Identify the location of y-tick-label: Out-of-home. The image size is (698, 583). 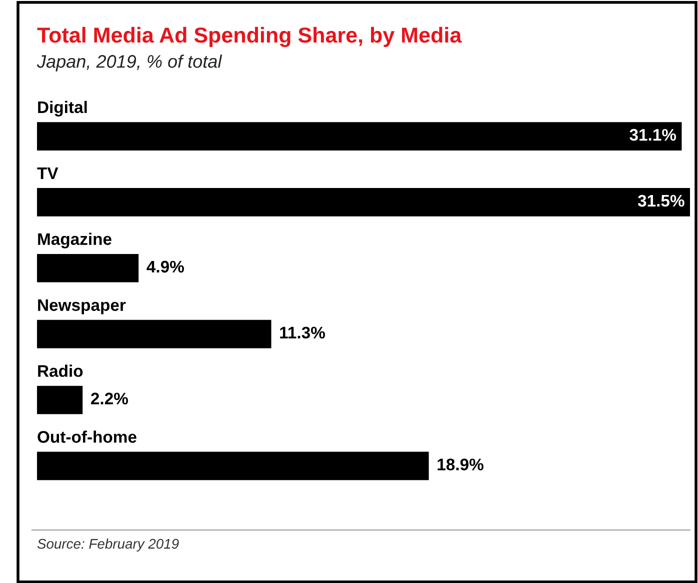
(87, 436).